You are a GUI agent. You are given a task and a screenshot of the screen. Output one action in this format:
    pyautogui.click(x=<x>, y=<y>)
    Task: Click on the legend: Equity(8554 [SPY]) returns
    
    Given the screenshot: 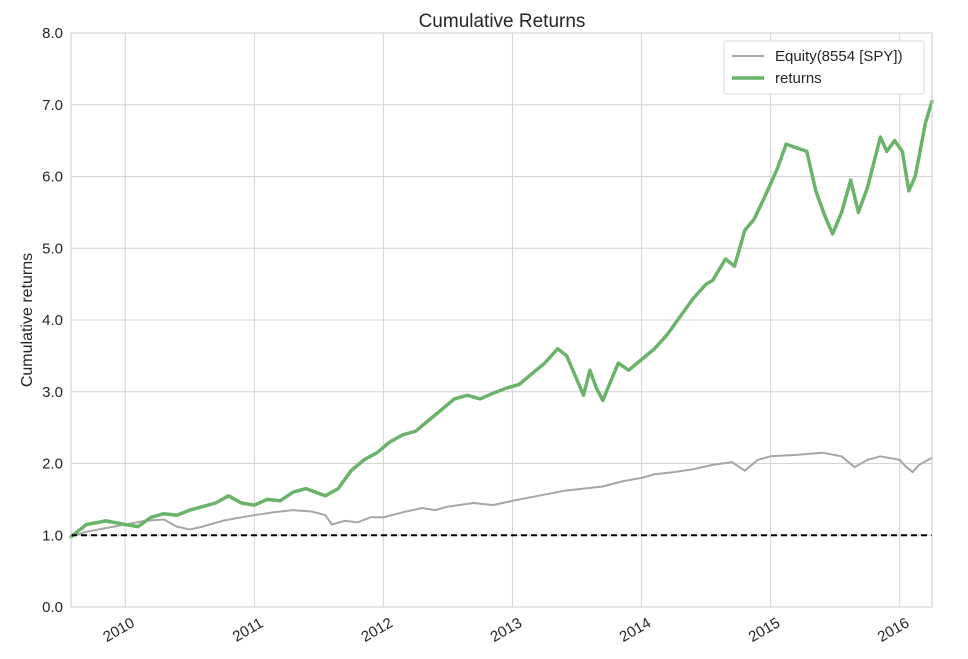 What is the action you would take?
    pyautogui.click(x=824, y=67)
    